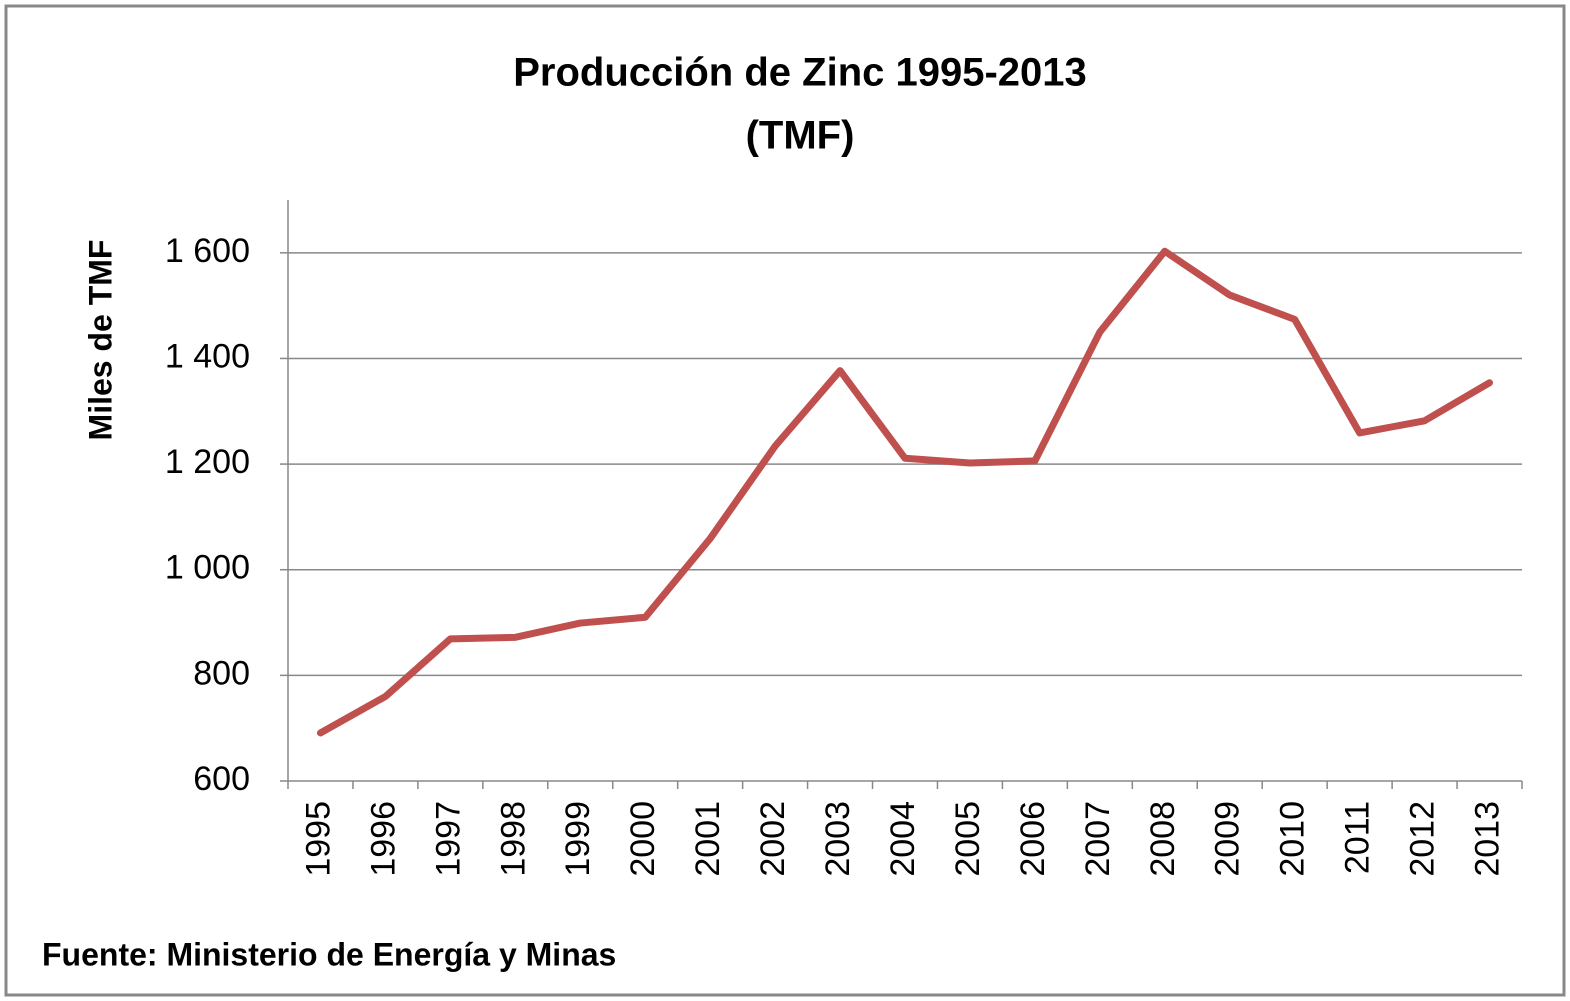 The height and width of the screenshot is (1001, 1570). Describe the element at coordinates (207, 356) in the screenshot. I see `y-tick-label: 1 400` at that location.